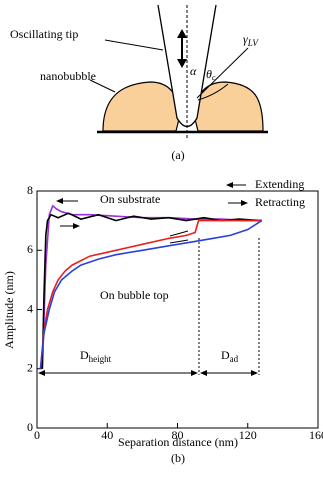 The image size is (323, 478). What do you see at coordinates (141, 106) in the screenshot?
I see `bubble-left` at bounding box center [141, 106].